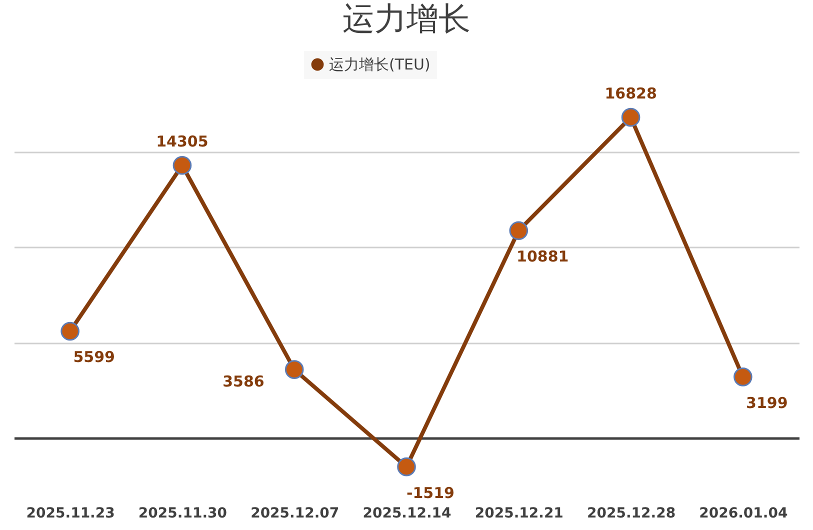 Image resolution: width=813 pixels, height=530 pixels. I want to click on data-label: 10881, so click(542, 257).